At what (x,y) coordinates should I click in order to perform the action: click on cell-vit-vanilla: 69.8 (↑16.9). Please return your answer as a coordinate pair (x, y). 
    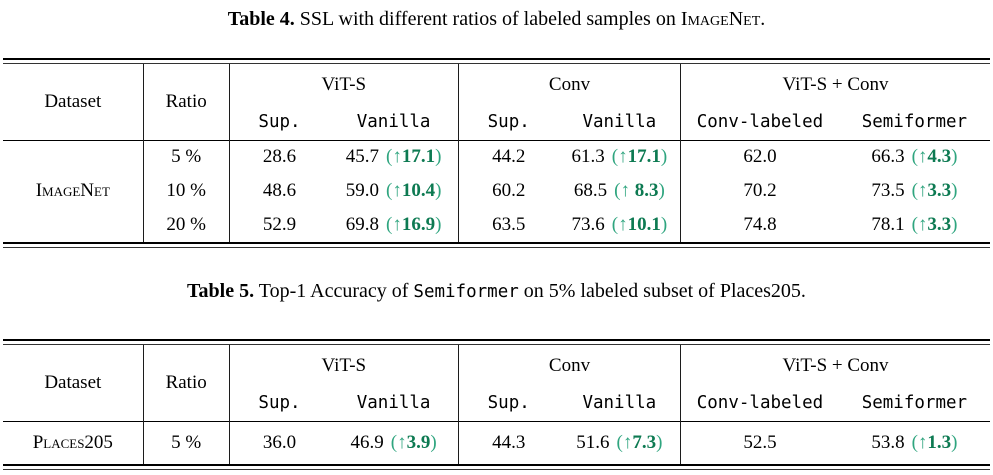
    Looking at the image, I should click on (394, 225).